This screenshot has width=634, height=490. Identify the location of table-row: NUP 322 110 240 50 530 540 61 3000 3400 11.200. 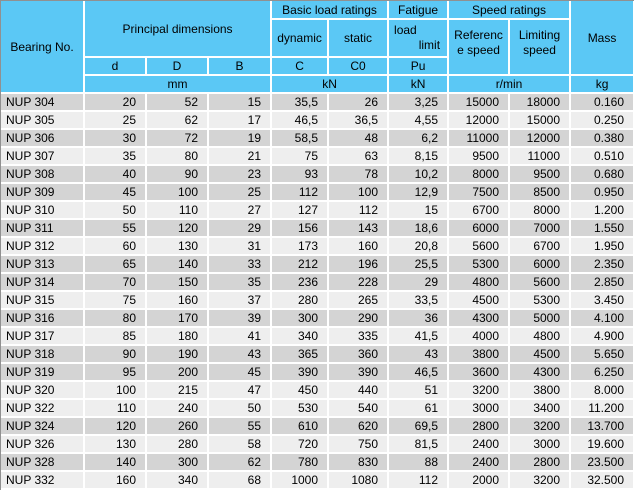
(317, 409).